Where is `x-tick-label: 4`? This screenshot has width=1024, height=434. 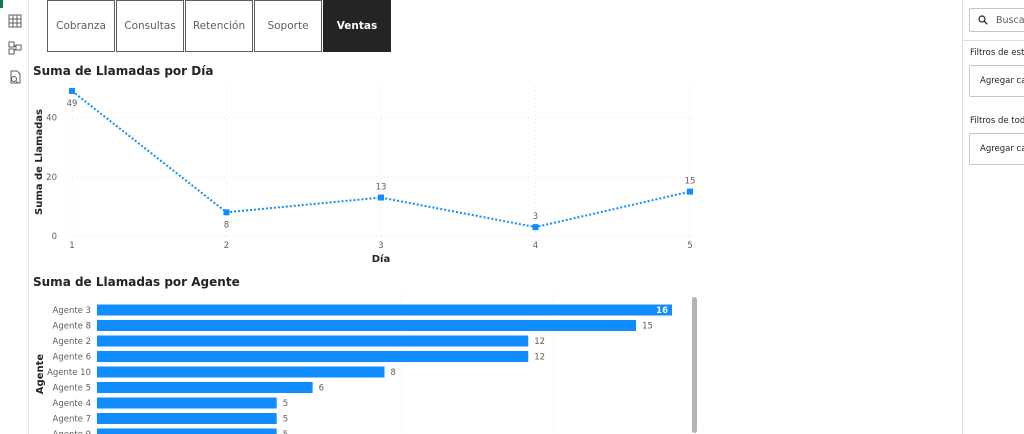 x-tick-label: 4 is located at coordinates (535, 246).